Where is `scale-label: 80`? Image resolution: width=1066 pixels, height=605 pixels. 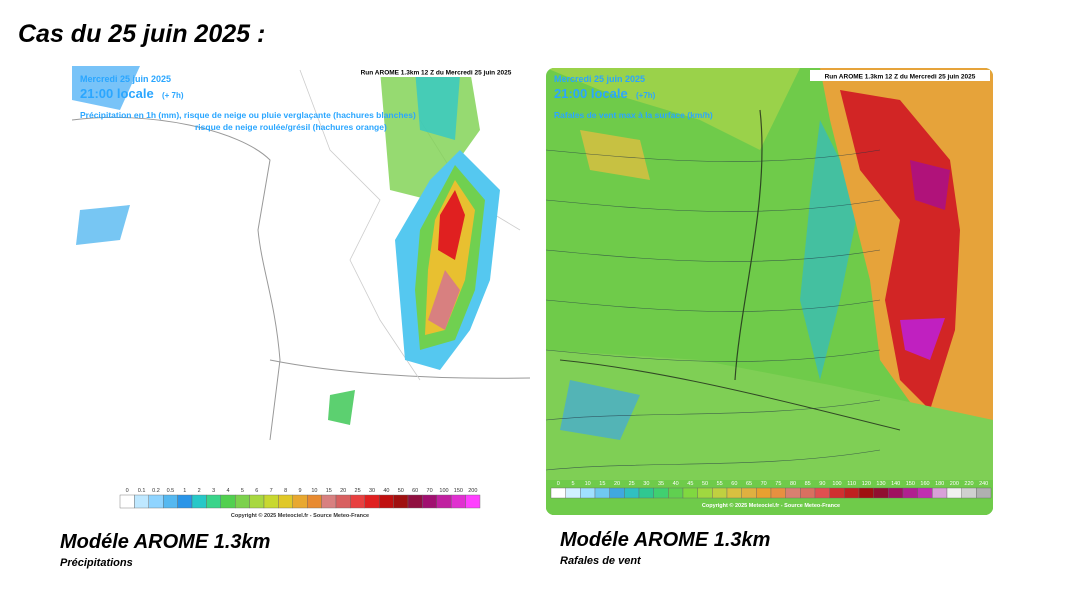
scale-label: 80 is located at coordinates (793, 484).